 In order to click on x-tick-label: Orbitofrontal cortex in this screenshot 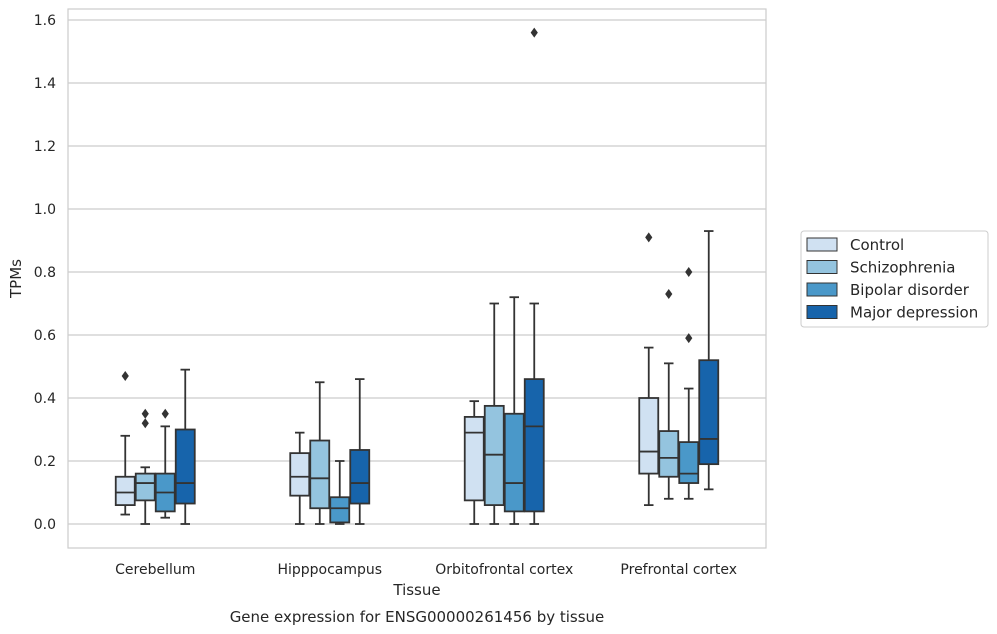, I will do `click(504, 570)`.